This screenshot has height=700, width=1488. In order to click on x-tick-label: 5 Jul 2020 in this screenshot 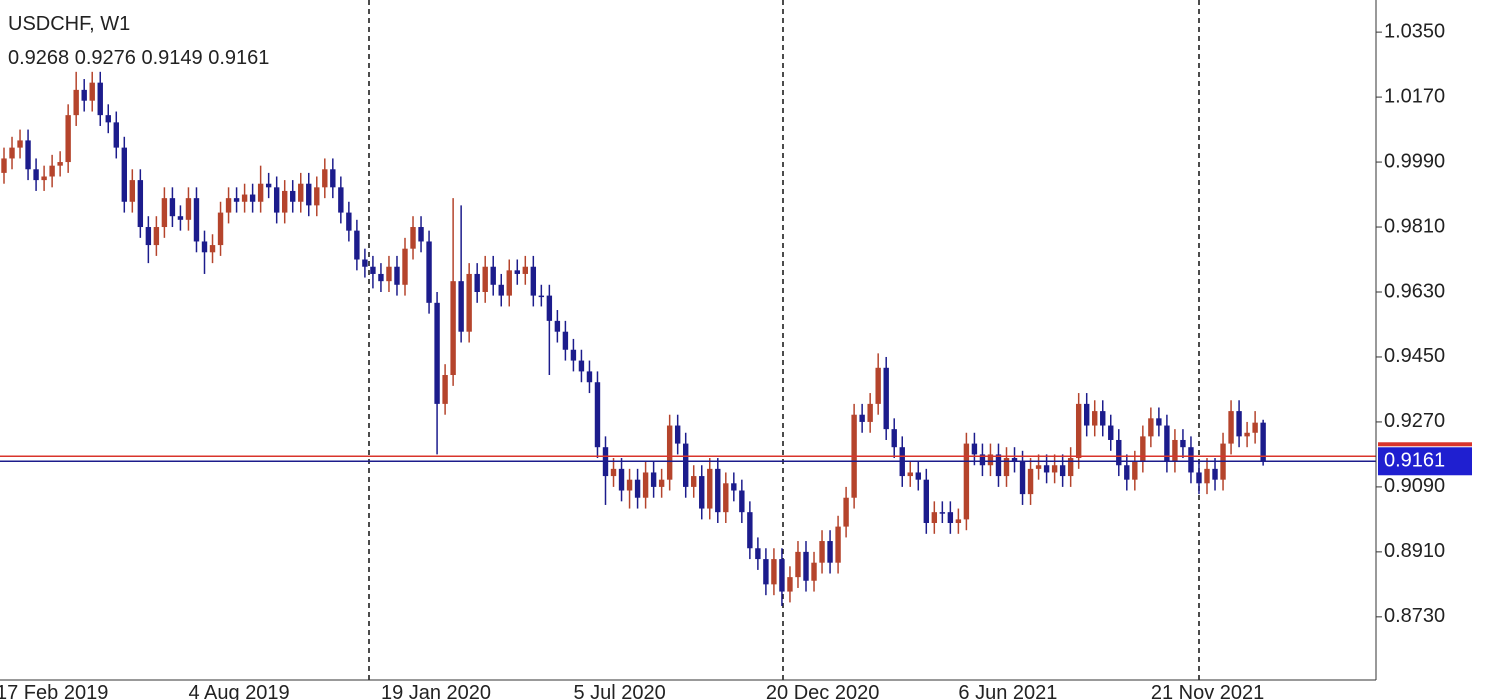, I will do `click(619, 691)`.